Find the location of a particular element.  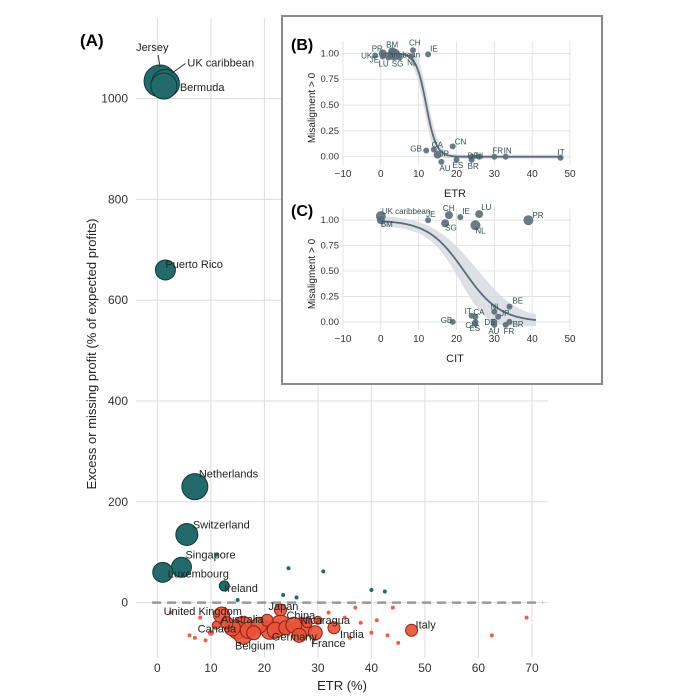

panel-a-point-label: India is located at coordinates (352, 635).